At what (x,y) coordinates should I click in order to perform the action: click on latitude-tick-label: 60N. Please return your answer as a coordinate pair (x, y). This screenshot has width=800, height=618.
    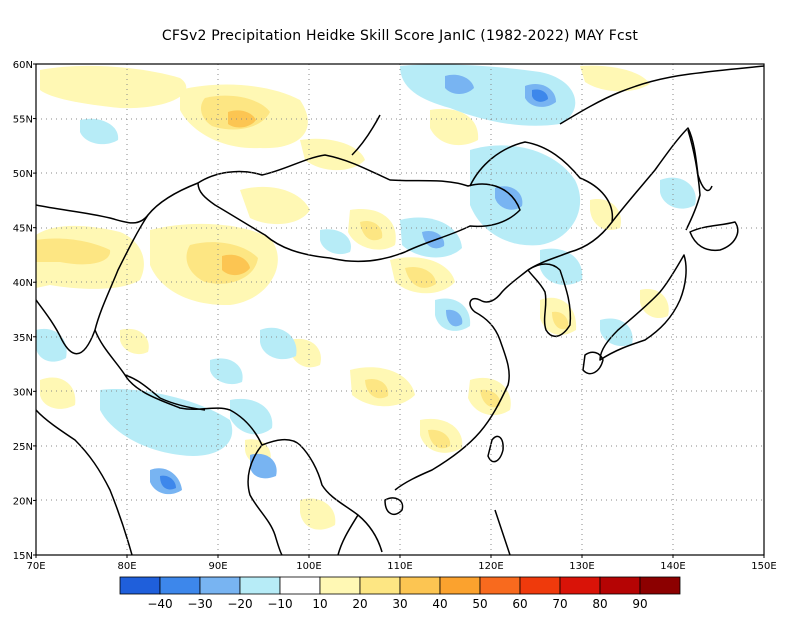
    Looking at the image, I should click on (23, 65).